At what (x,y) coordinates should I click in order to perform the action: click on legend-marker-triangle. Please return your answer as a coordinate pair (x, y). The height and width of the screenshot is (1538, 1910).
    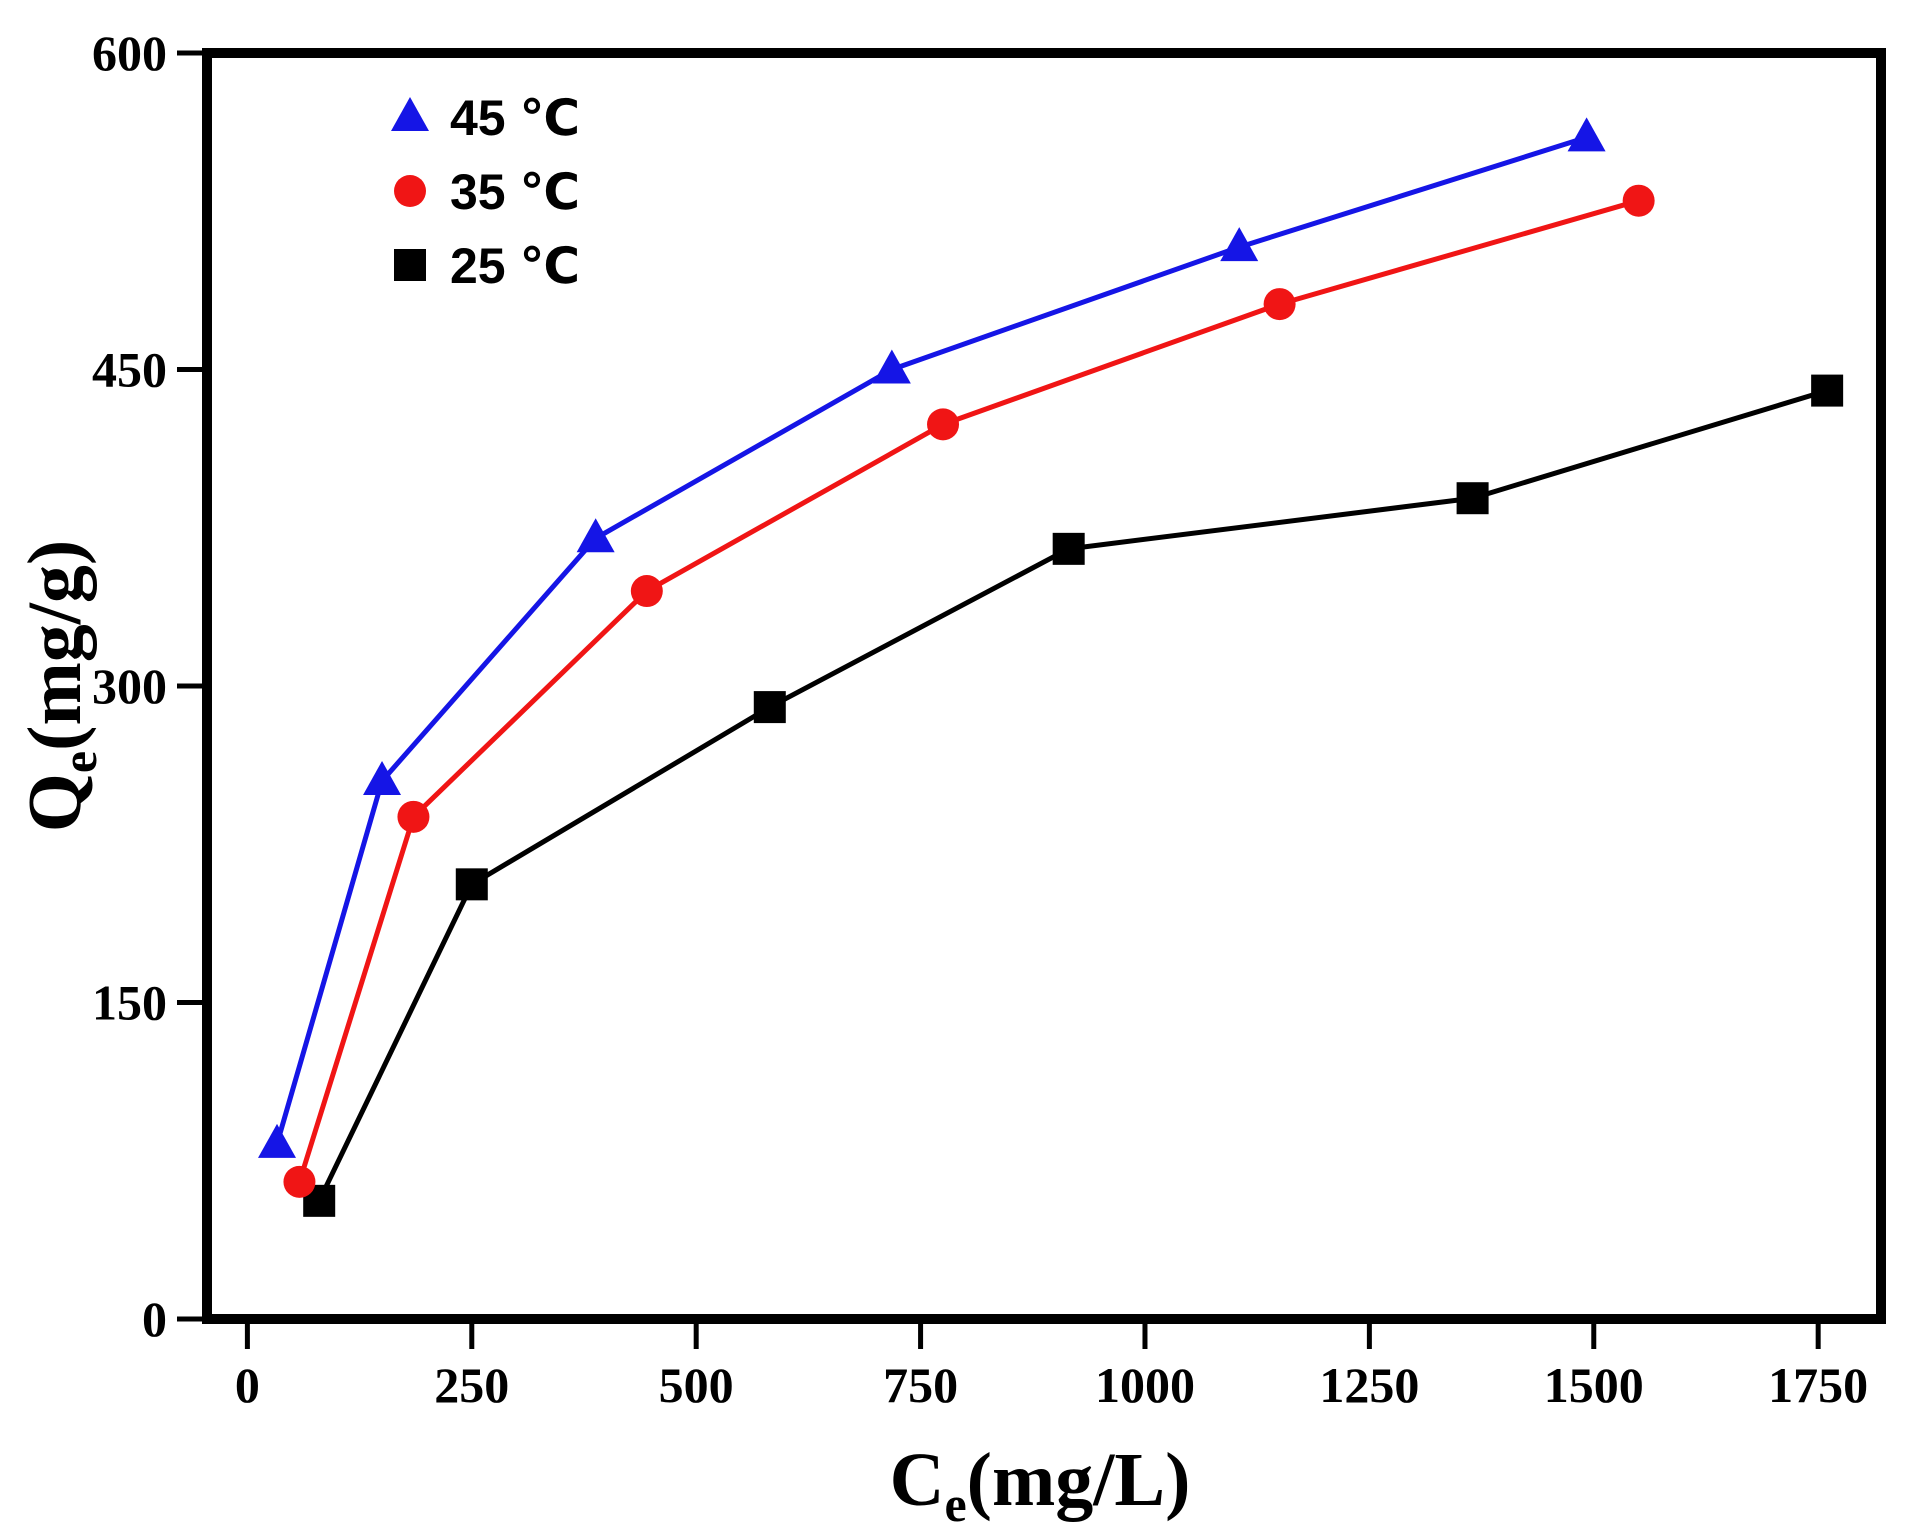
    Looking at the image, I should click on (410, 114).